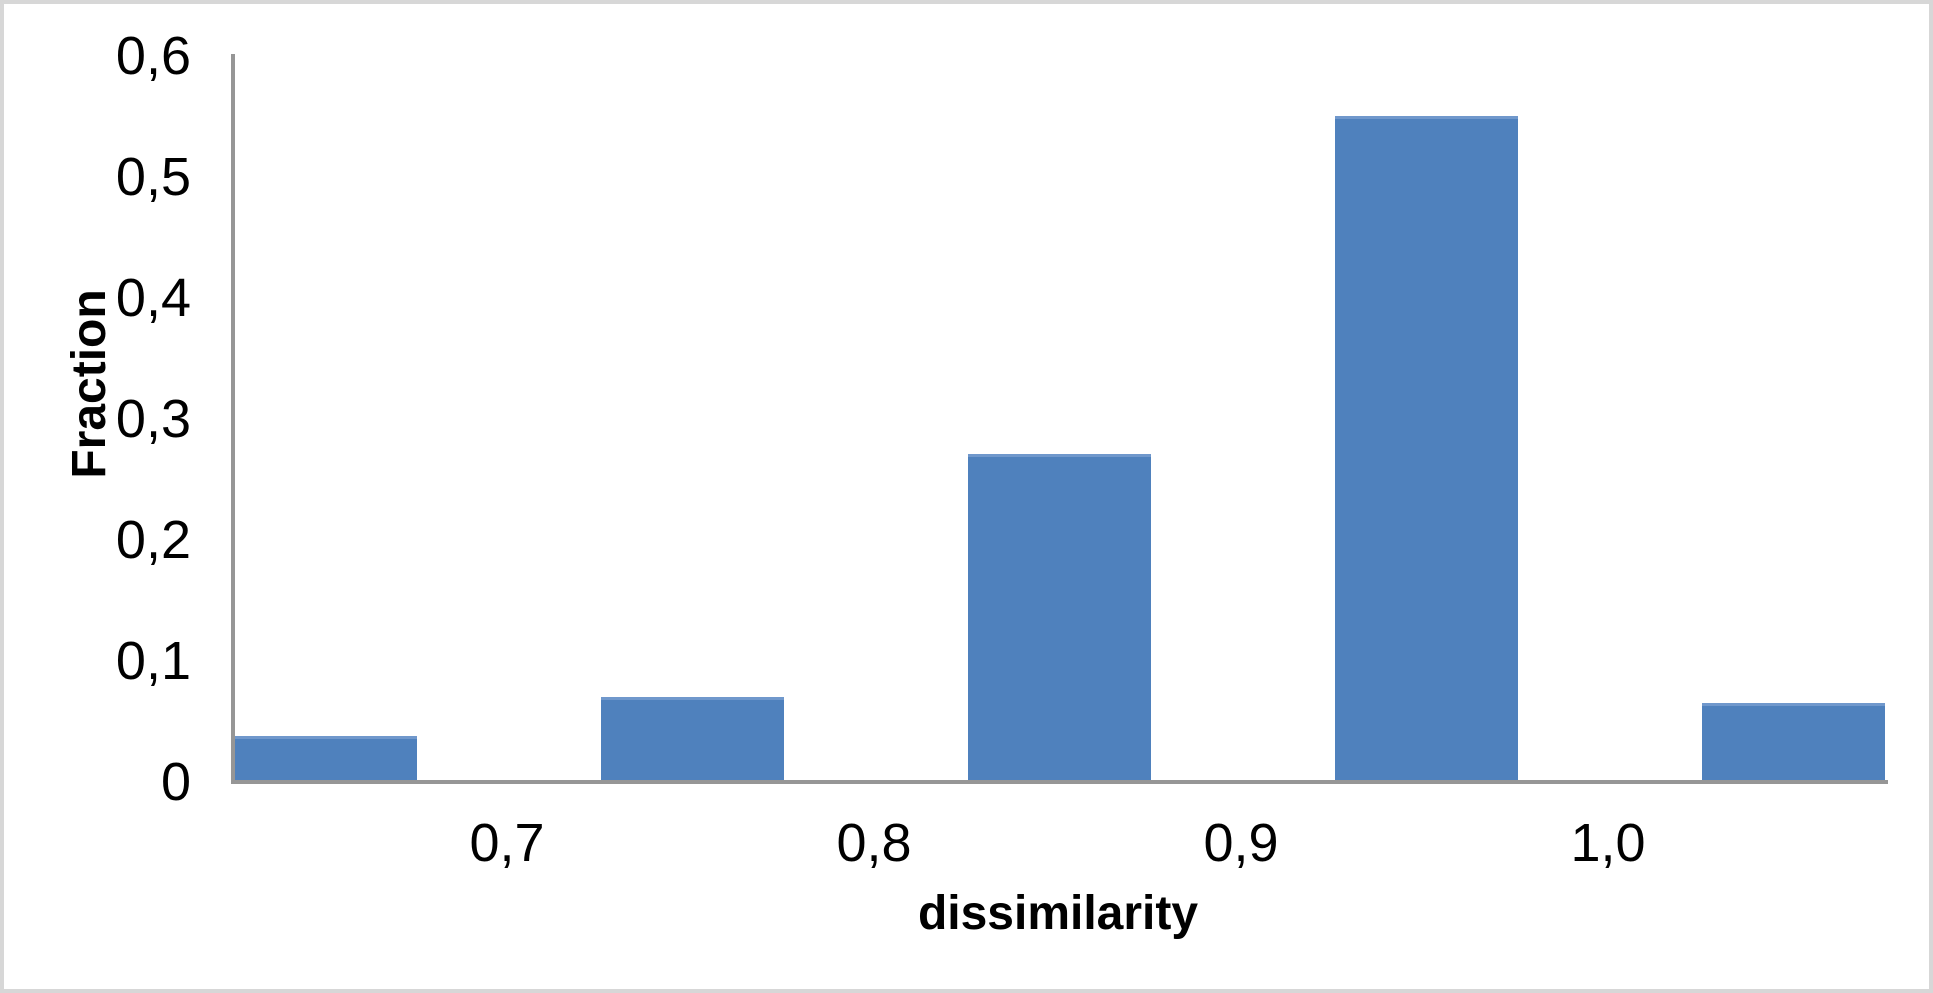 This screenshot has height=993, width=1933. Describe the element at coordinates (153, 661) in the screenshot. I see `y-tick-label: 0,1` at that location.